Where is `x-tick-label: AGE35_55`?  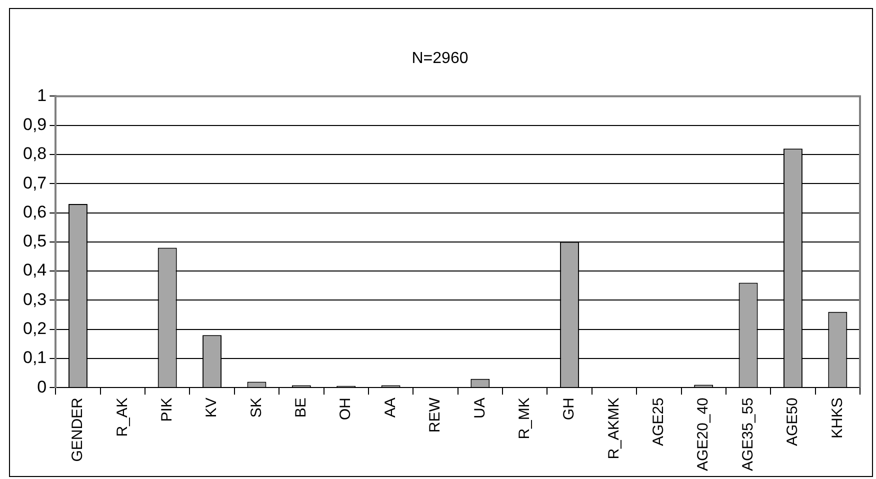 x-tick-label: AGE35_55 is located at coordinates (747, 434).